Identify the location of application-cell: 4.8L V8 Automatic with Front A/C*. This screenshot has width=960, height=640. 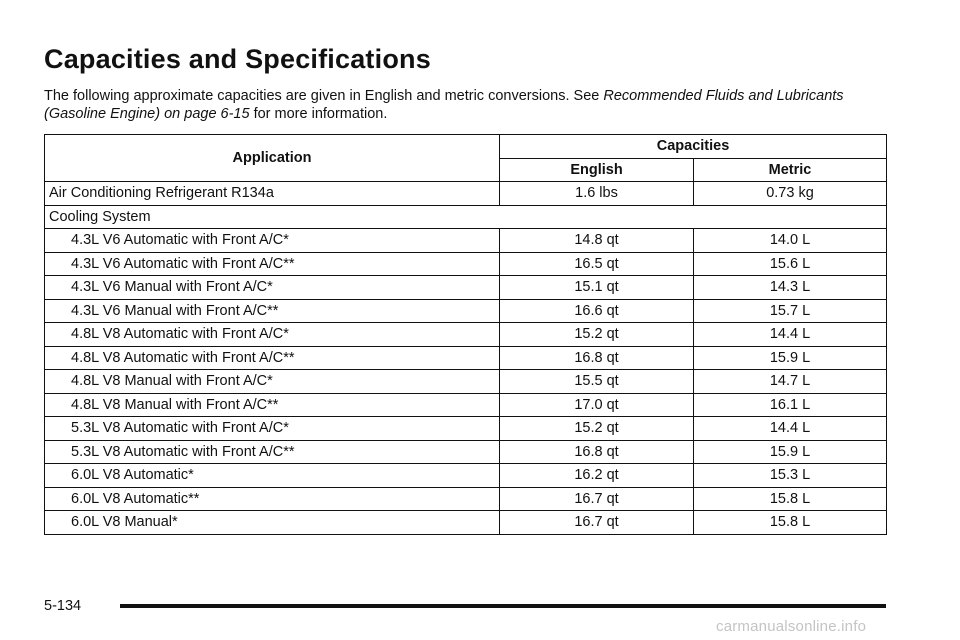
(272, 334).